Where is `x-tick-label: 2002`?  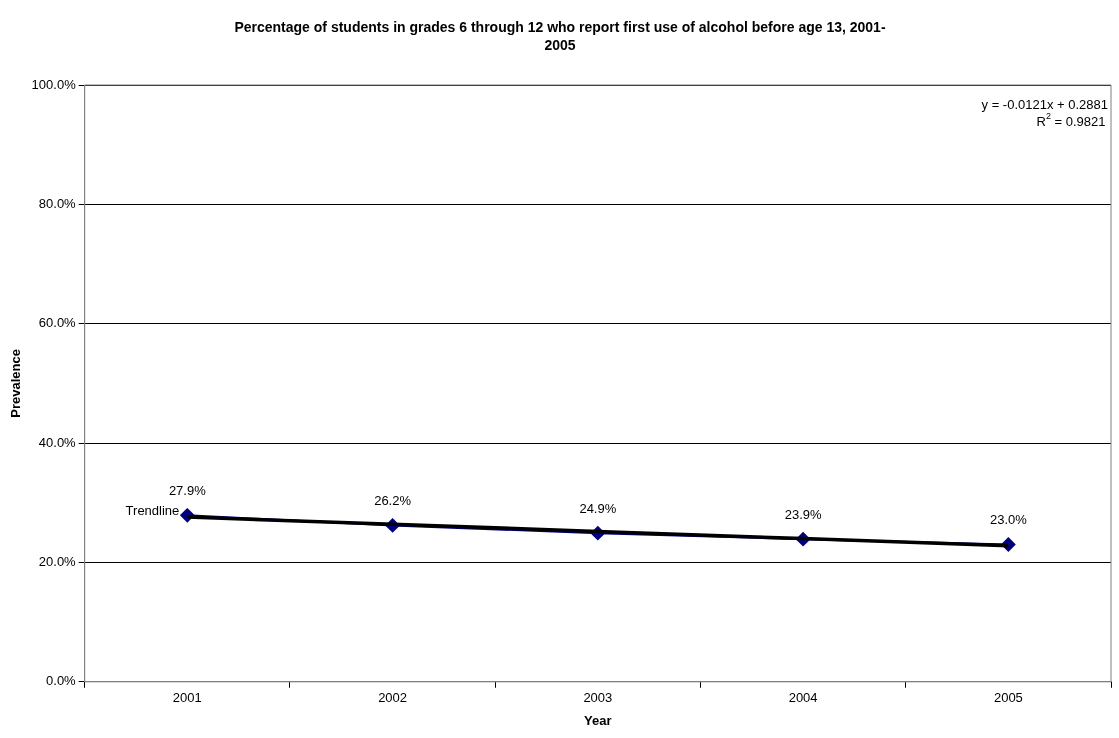 x-tick-label: 2002 is located at coordinates (393, 698).